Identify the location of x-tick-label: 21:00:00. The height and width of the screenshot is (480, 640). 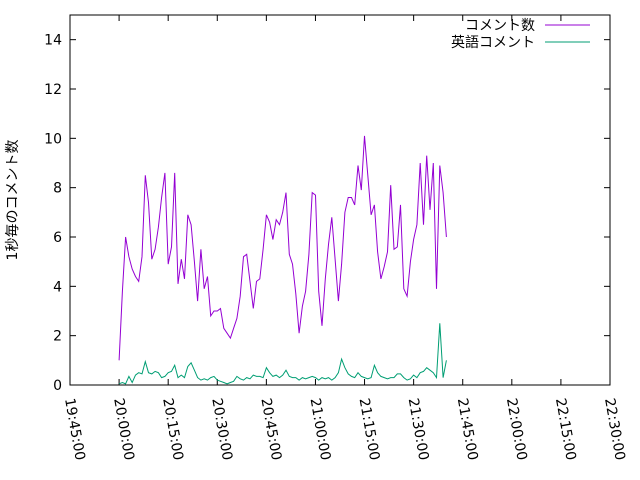
(320, 429).